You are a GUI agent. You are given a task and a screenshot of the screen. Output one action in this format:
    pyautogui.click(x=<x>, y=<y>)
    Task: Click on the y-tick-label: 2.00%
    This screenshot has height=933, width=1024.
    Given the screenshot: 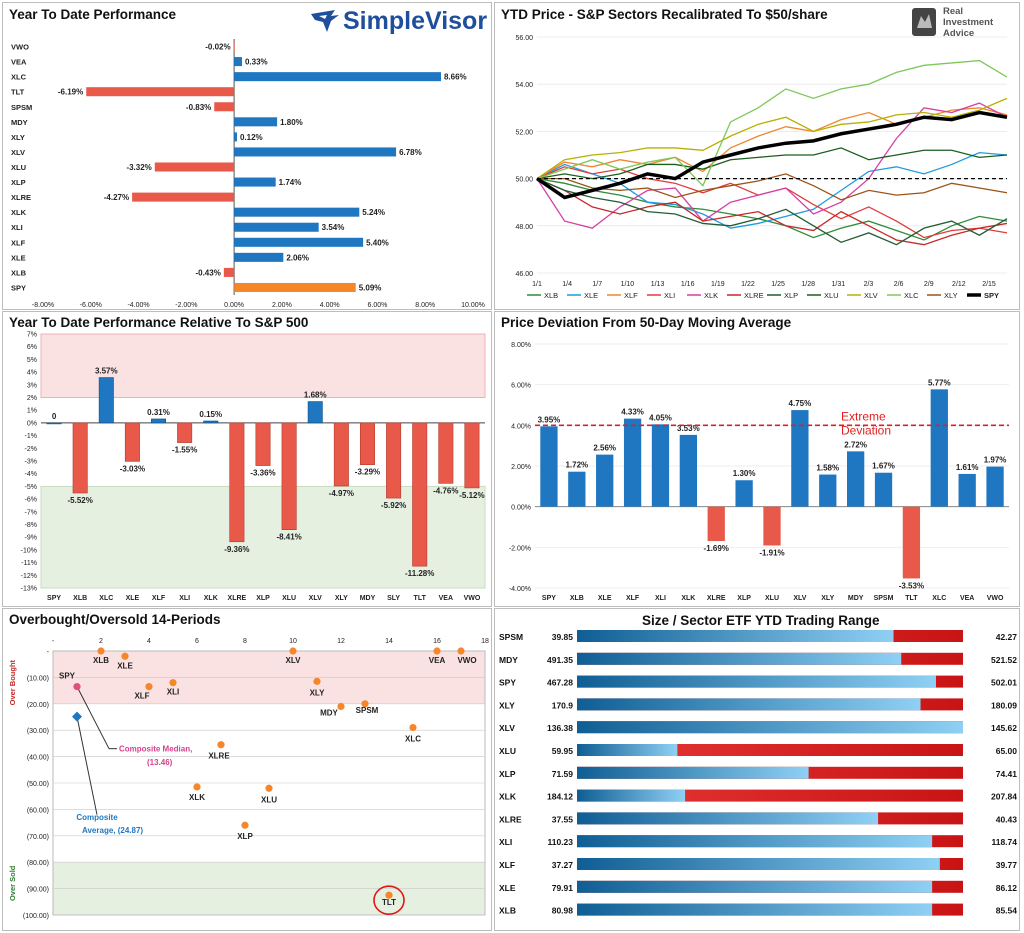 What is the action you would take?
    pyautogui.click(x=521, y=467)
    